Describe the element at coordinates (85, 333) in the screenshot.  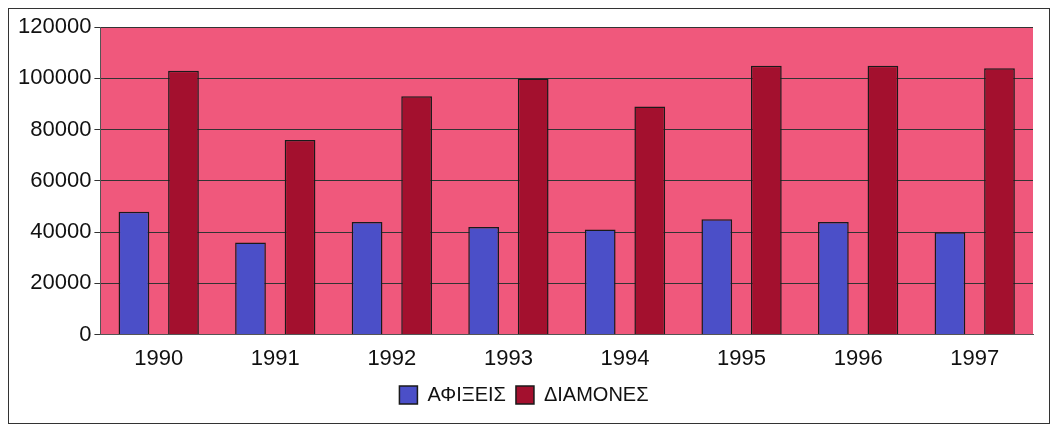
I see `y-tick-label: 0` at that location.